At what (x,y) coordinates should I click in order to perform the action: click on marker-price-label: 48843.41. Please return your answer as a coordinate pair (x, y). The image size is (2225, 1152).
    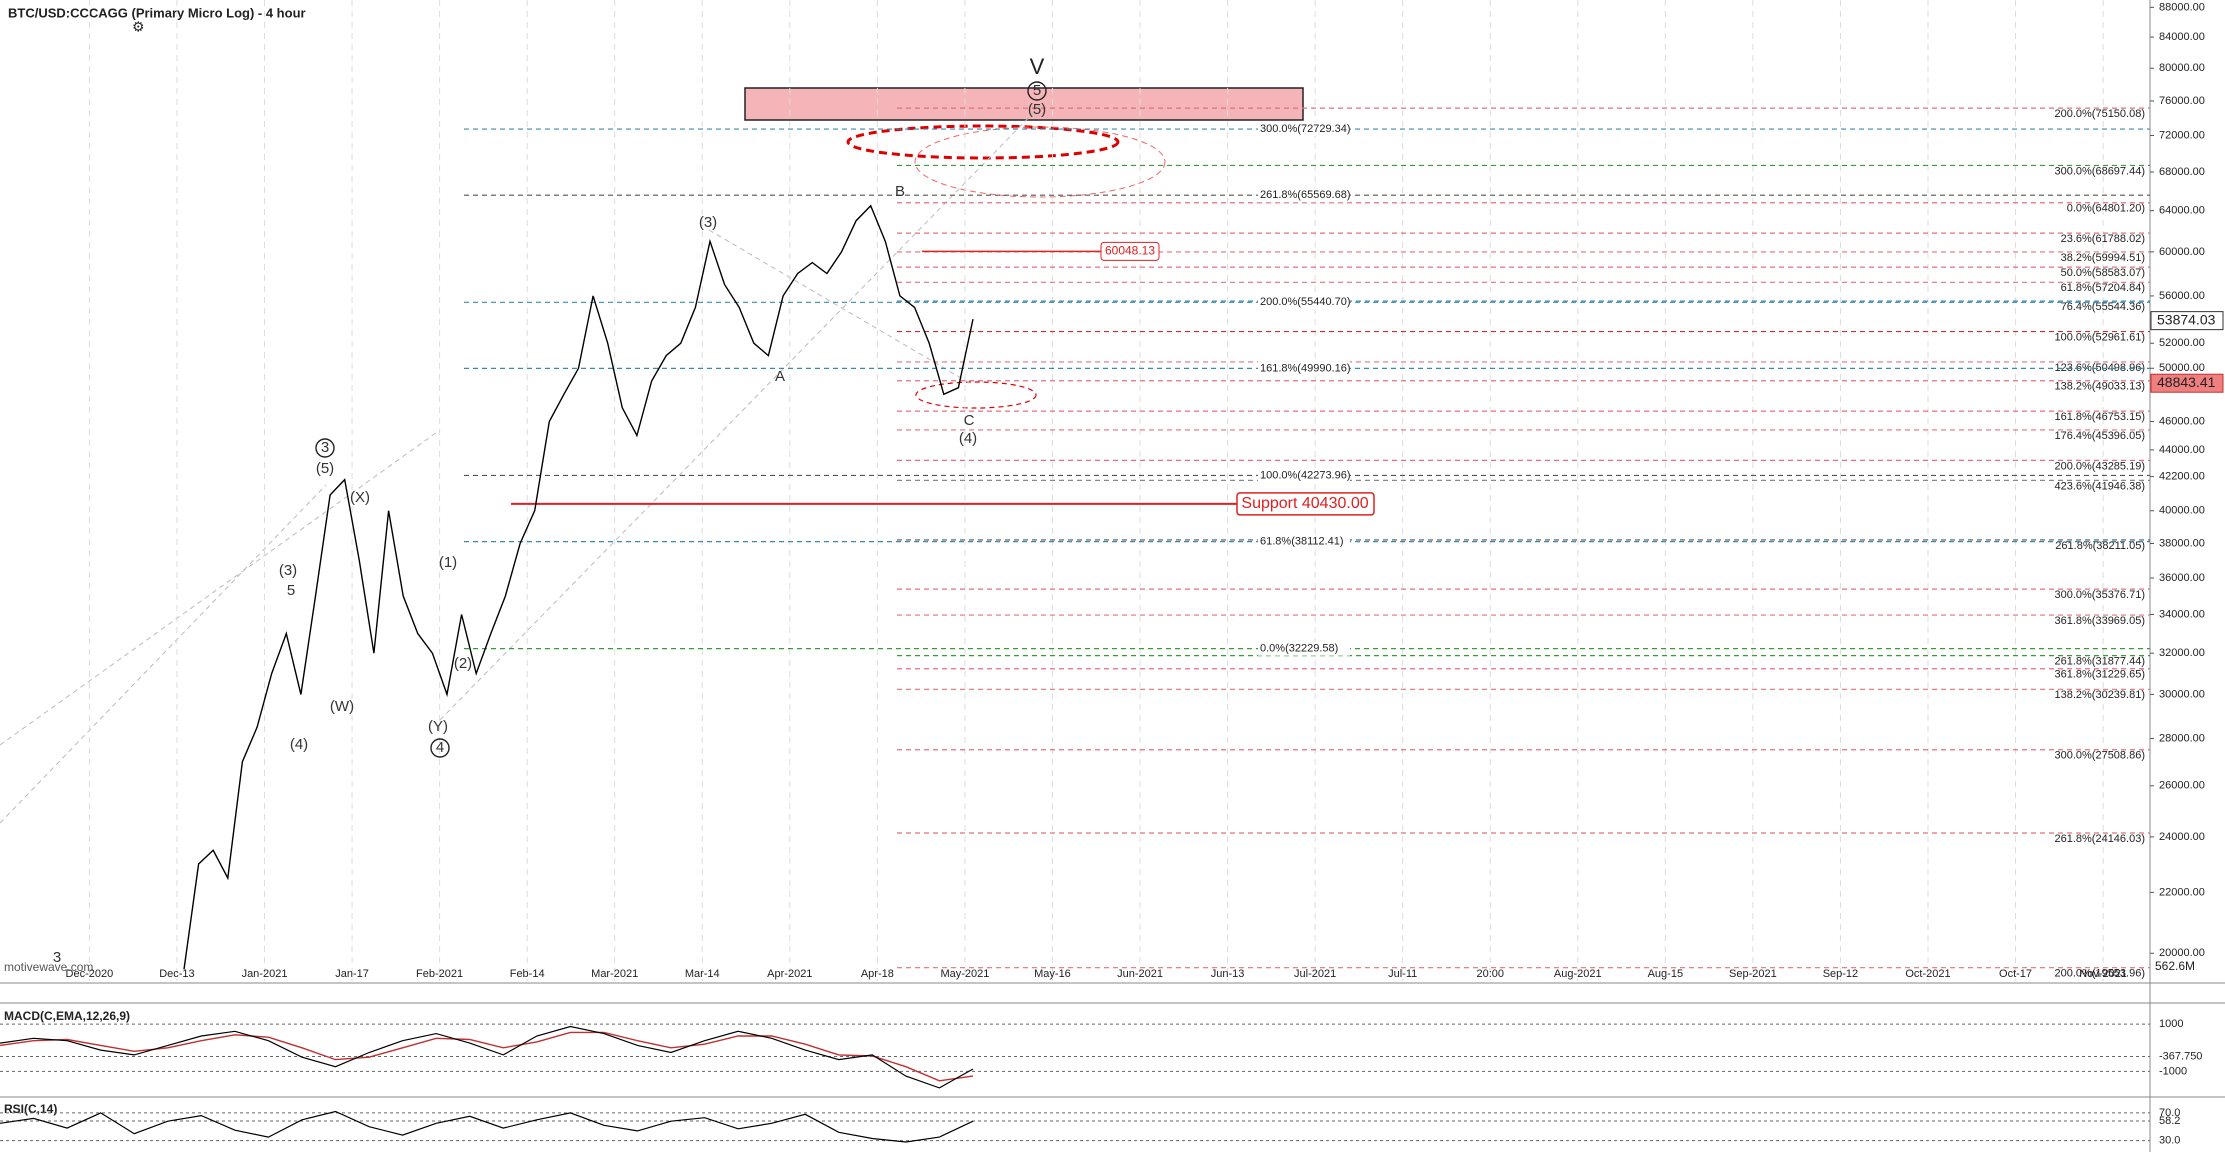
    Looking at the image, I should click on (2186, 382).